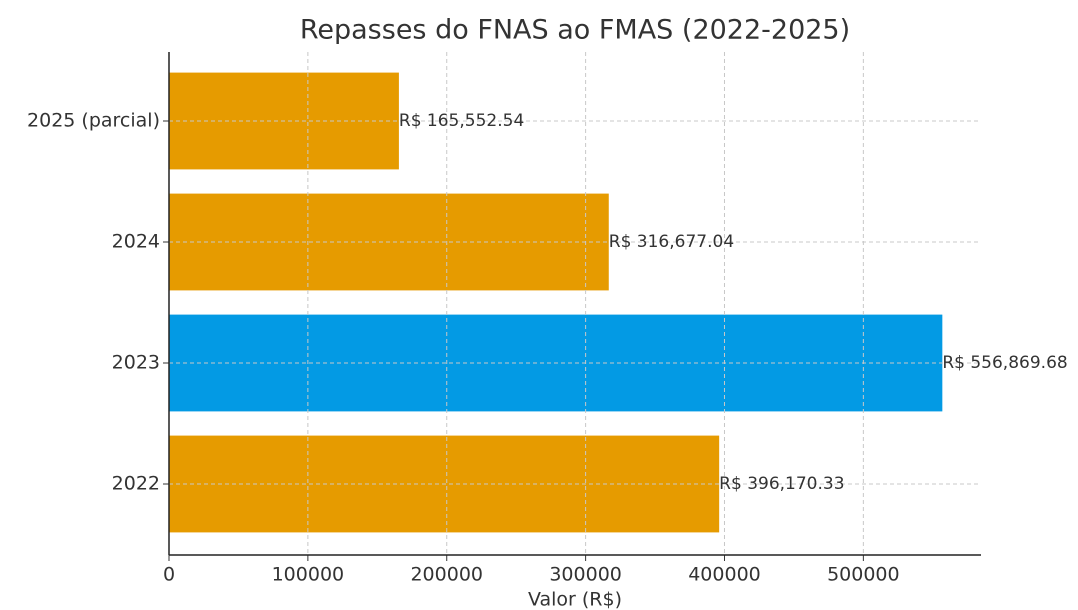 The image size is (1078, 610). Describe the element at coordinates (575, 30) in the screenshot. I see `chart-title: Repasses do FNAS ao FMAS (2022-2025)` at that location.